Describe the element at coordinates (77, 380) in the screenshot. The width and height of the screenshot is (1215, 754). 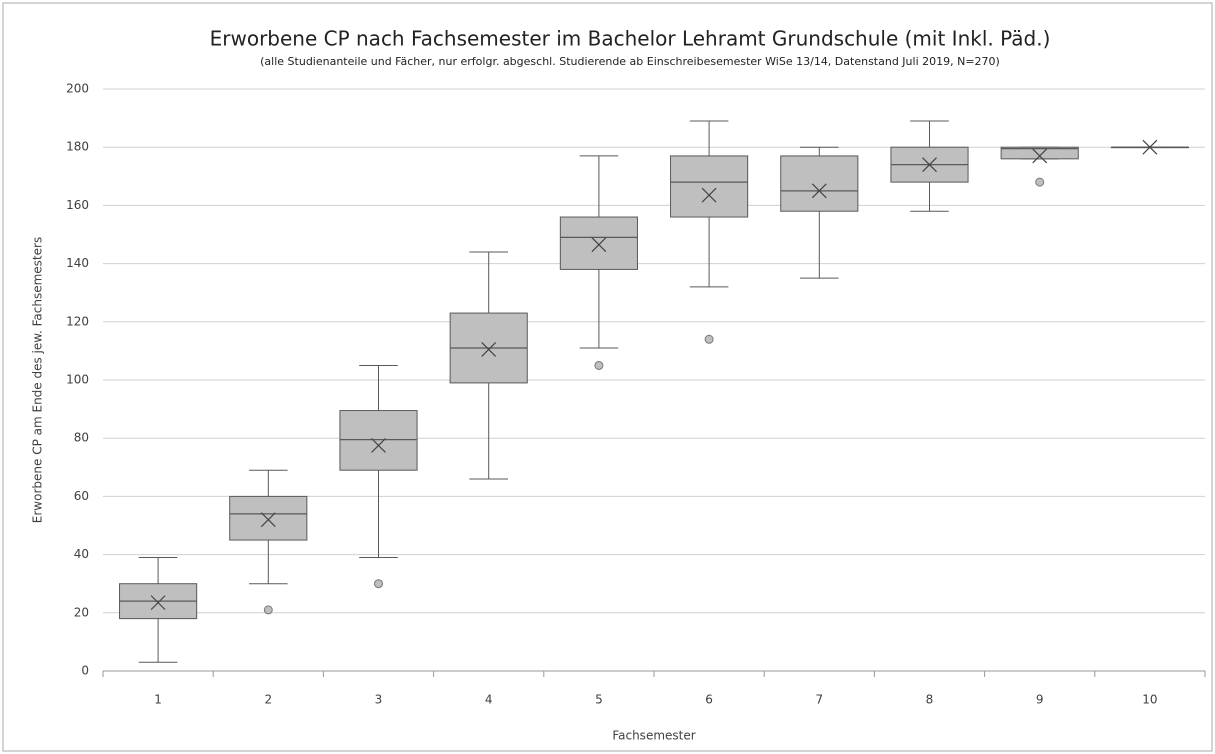
I see `y-tick-label: 100` at that location.